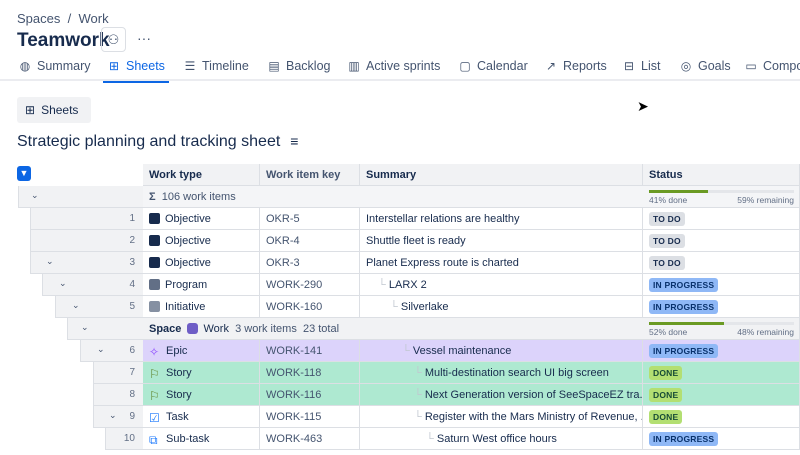 The height and width of the screenshot is (455, 800). What do you see at coordinates (501, 241) in the screenshot?
I see `summary-cell: Shuttle fleet is ready` at bounding box center [501, 241].